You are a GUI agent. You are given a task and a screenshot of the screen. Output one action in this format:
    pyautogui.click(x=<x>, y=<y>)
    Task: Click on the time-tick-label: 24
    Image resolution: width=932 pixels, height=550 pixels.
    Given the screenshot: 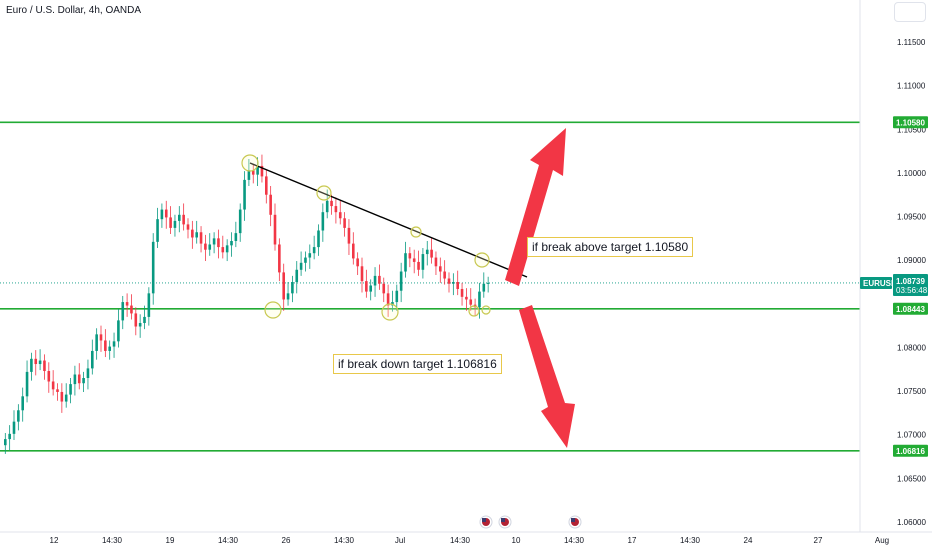 What is the action you would take?
    pyautogui.click(x=748, y=540)
    